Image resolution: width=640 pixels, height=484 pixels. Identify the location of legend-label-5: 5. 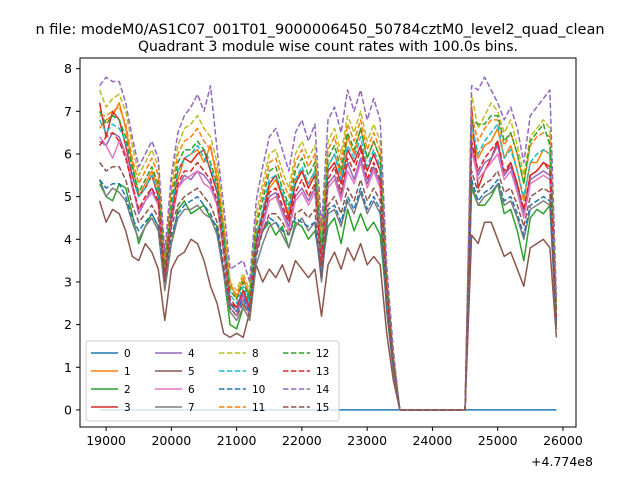
(191, 372).